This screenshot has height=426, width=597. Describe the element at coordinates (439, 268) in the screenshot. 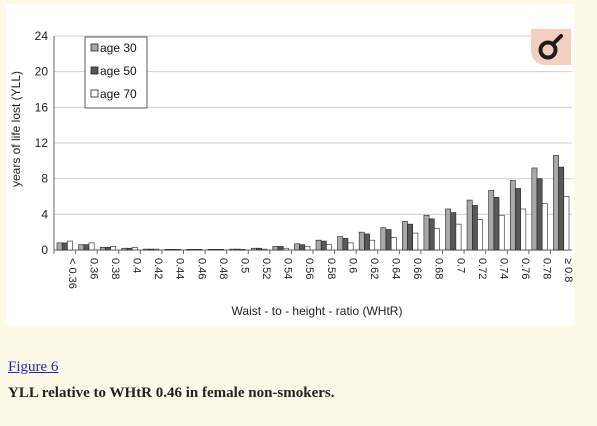

I see `x-tick-label: 0.68` at that location.